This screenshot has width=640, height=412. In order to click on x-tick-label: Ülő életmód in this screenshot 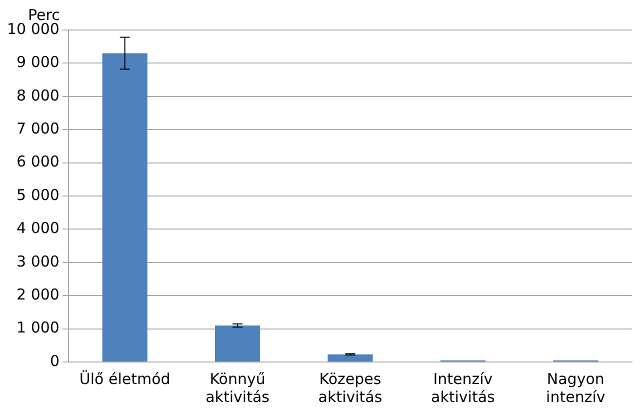, I will do `click(124, 379)`.